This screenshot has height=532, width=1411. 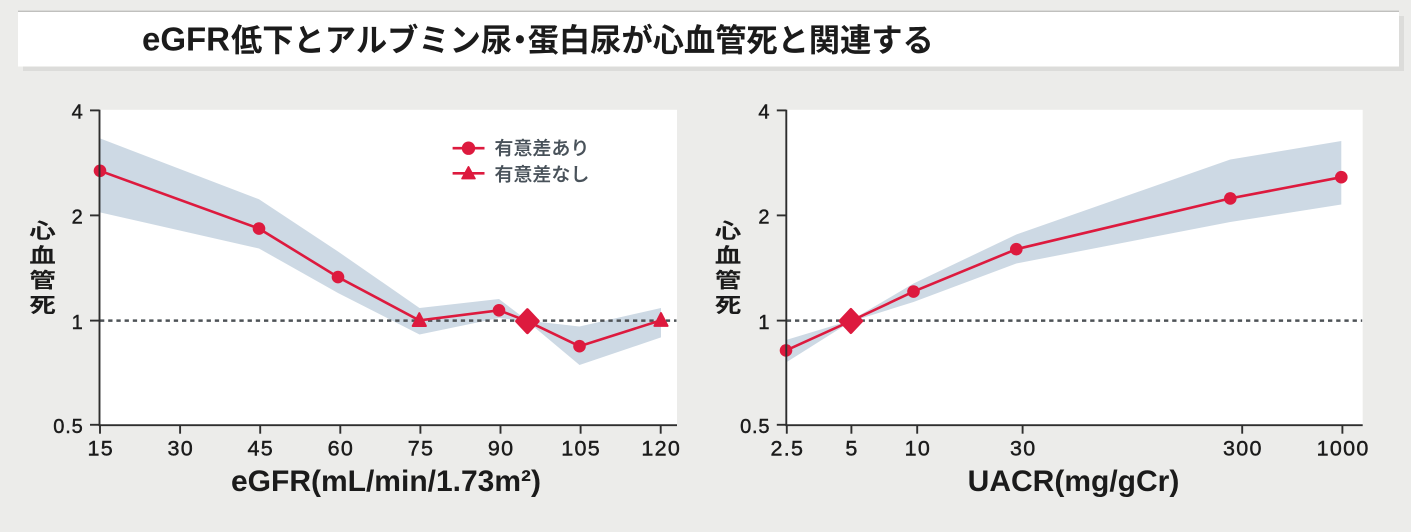 I want to click on svg-text: 5, so click(x=851, y=449).